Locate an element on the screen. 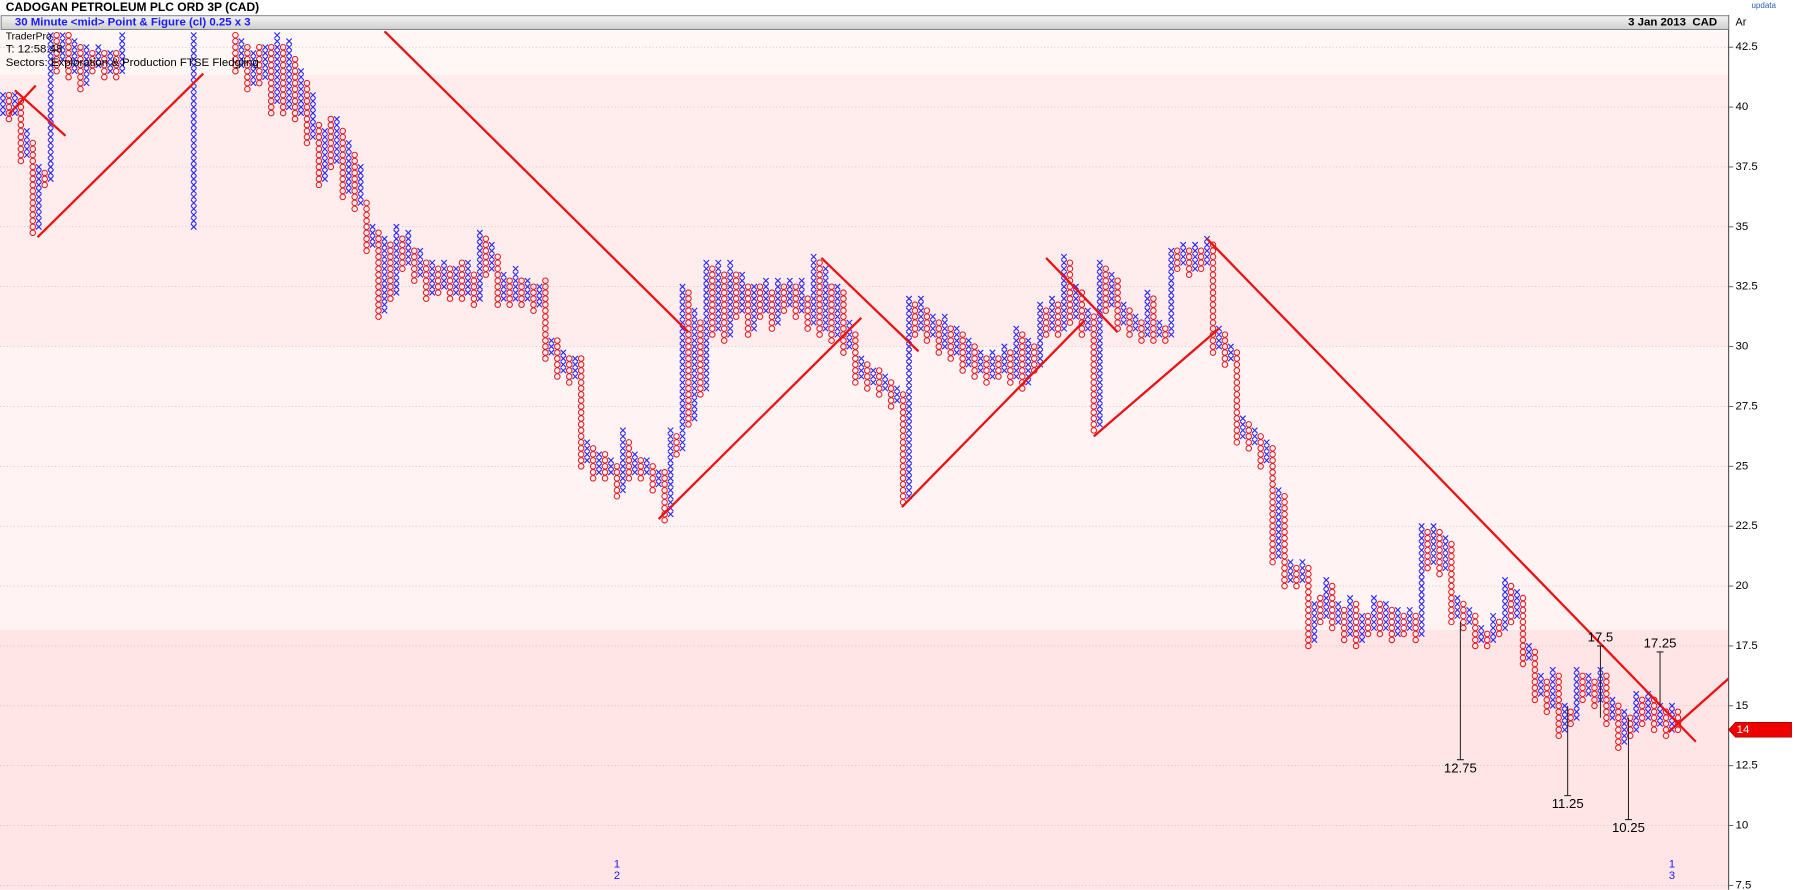  annotation-label: 17.5 is located at coordinates (1601, 636).